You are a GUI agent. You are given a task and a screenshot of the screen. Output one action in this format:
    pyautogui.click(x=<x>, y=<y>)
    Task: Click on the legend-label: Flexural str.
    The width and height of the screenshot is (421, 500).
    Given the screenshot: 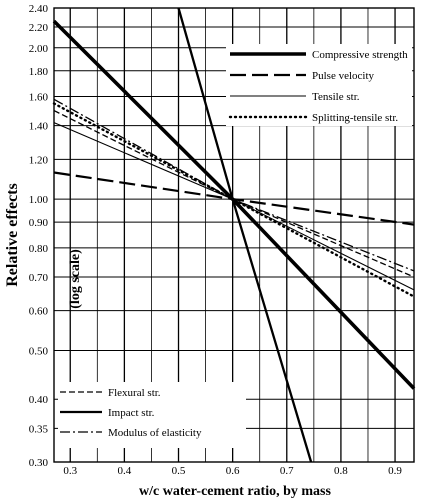 What is the action you would take?
    pyautogui.click(x=134, y=393)
    